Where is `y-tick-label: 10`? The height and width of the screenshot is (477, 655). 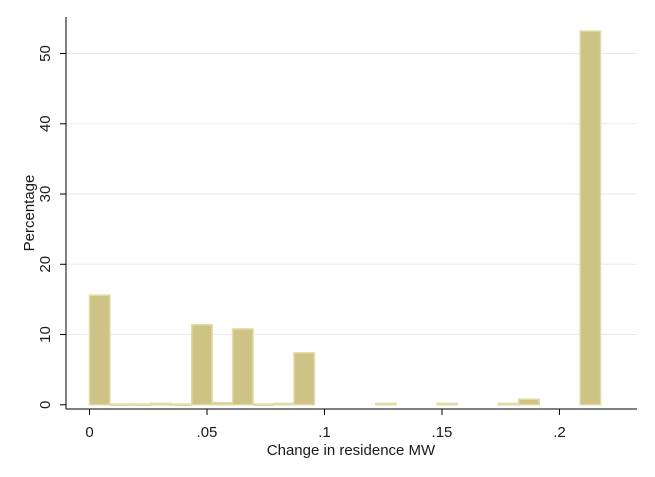
y-tick-label: 10 is located at coordinates (45, 334).